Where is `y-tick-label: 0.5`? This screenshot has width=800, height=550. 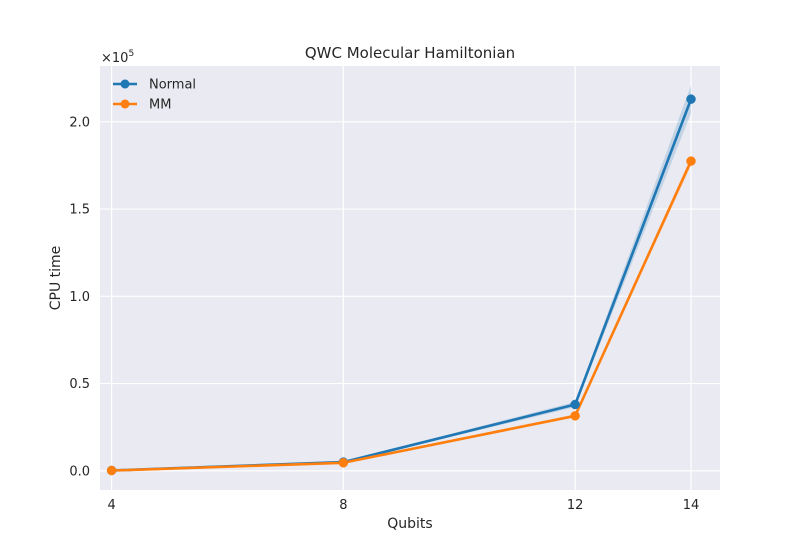
y-tick-label: 0.5 is located at coordinates (79, 384).